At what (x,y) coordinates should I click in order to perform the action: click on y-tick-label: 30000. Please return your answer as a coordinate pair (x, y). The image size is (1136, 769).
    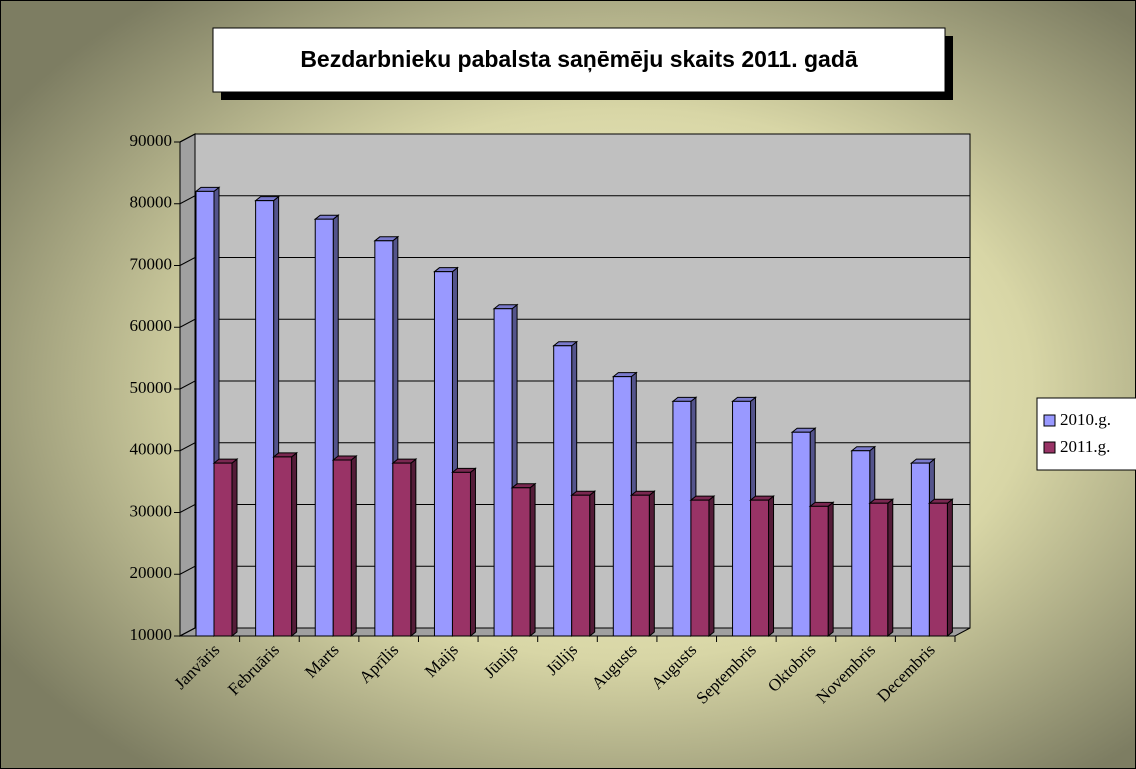
    Looking at the image, I should click on (151, 510).